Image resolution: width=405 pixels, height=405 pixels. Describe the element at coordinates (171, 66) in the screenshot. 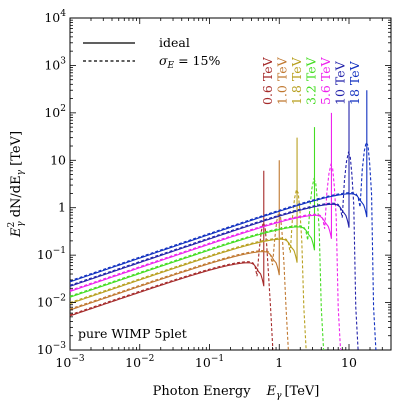

I see `legend-sigma-sub: E` at that location.